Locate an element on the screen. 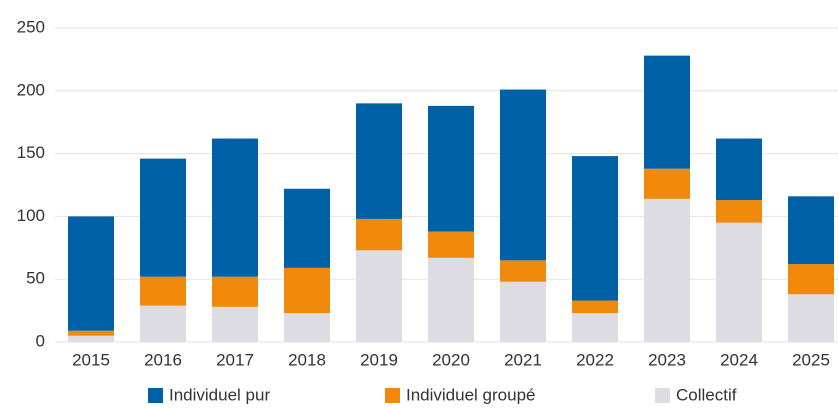  y-tick-label: 0 is located at coordinates (40, 340).